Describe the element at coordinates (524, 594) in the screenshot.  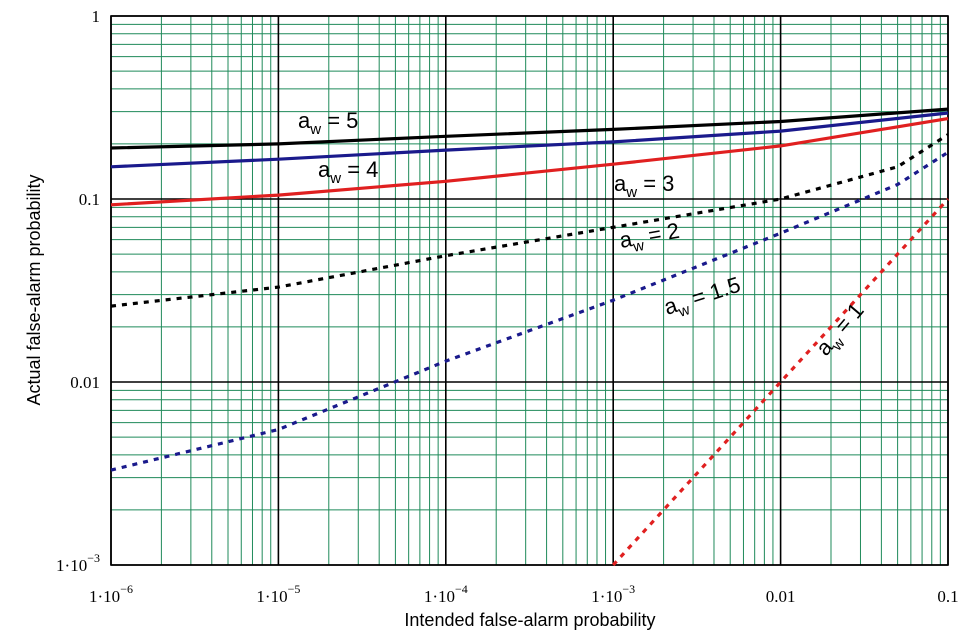
I see `x-tick-labels: 1·10⁻⁶ 1·10⁻⁵ 1·10⁻⁴ 1·10⁻³ 0.01 0.1` at that location.